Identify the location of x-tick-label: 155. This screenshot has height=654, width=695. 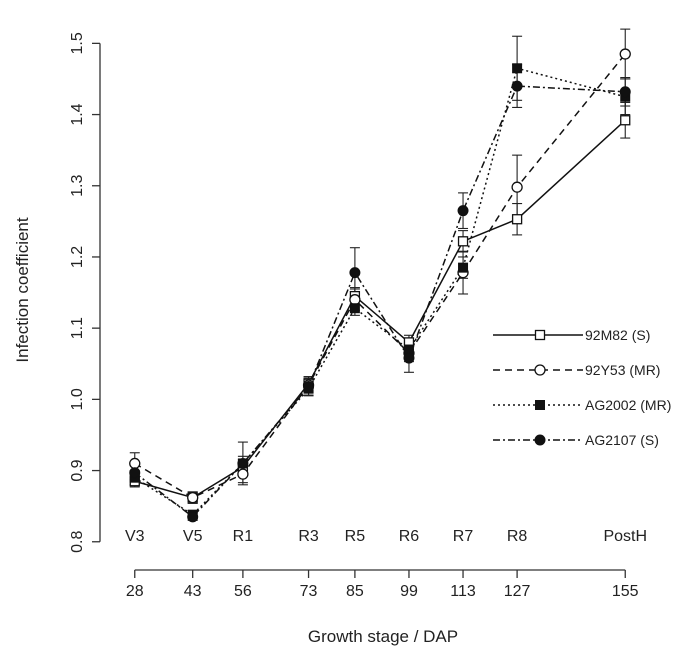
(625, 591).